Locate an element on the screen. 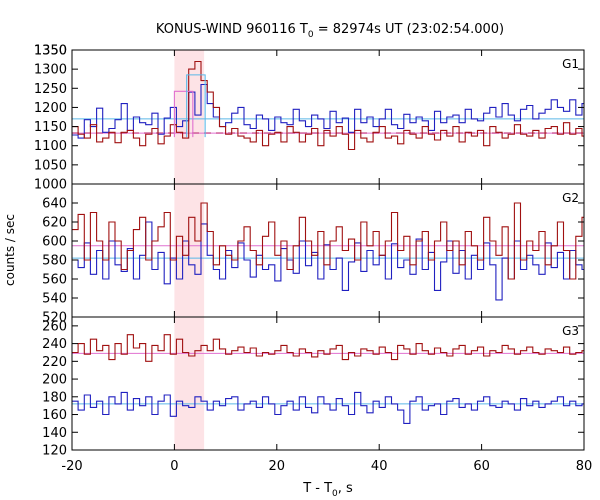 The width and height of the screenshot is (600, 500). y-tick-label: 1250 is located at coordinates (50, 89).